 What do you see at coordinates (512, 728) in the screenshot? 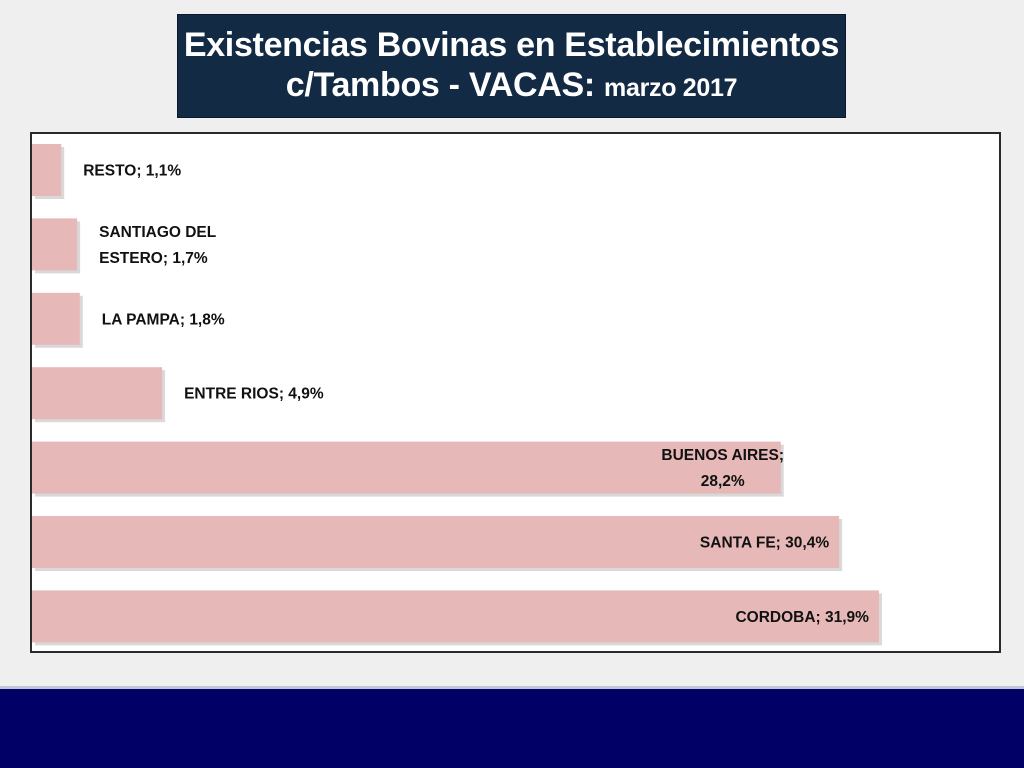
I see `footer-band` at bounding box center [512, 728].